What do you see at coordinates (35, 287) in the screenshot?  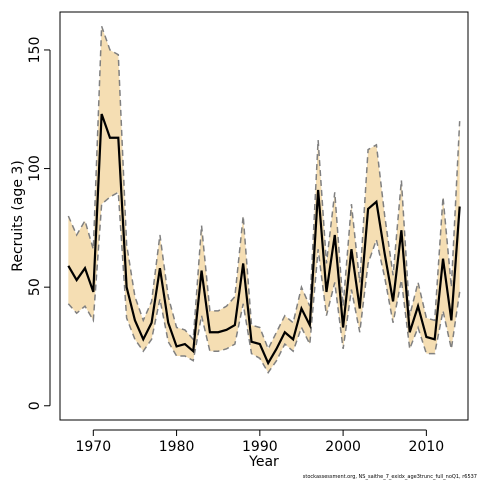 I see `y-tick-label-50: 50` at bounding box center [35, 287].